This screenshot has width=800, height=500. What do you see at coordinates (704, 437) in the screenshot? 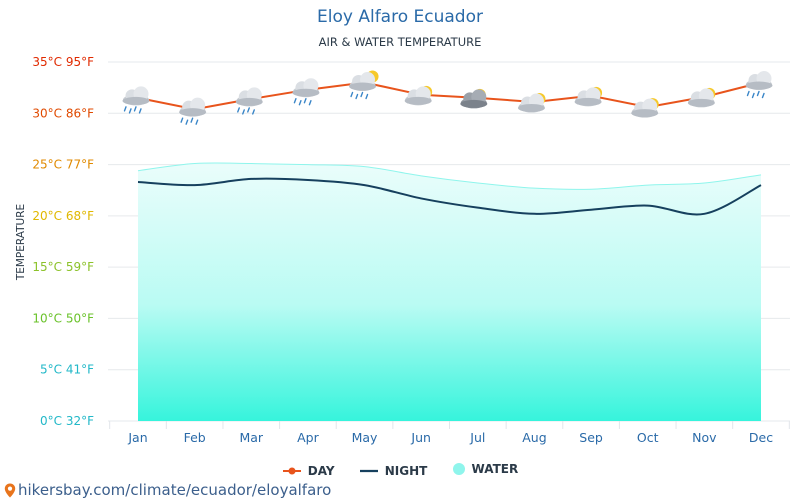
I see `x-tick-label: Nov` at bounding box center [704, 437].